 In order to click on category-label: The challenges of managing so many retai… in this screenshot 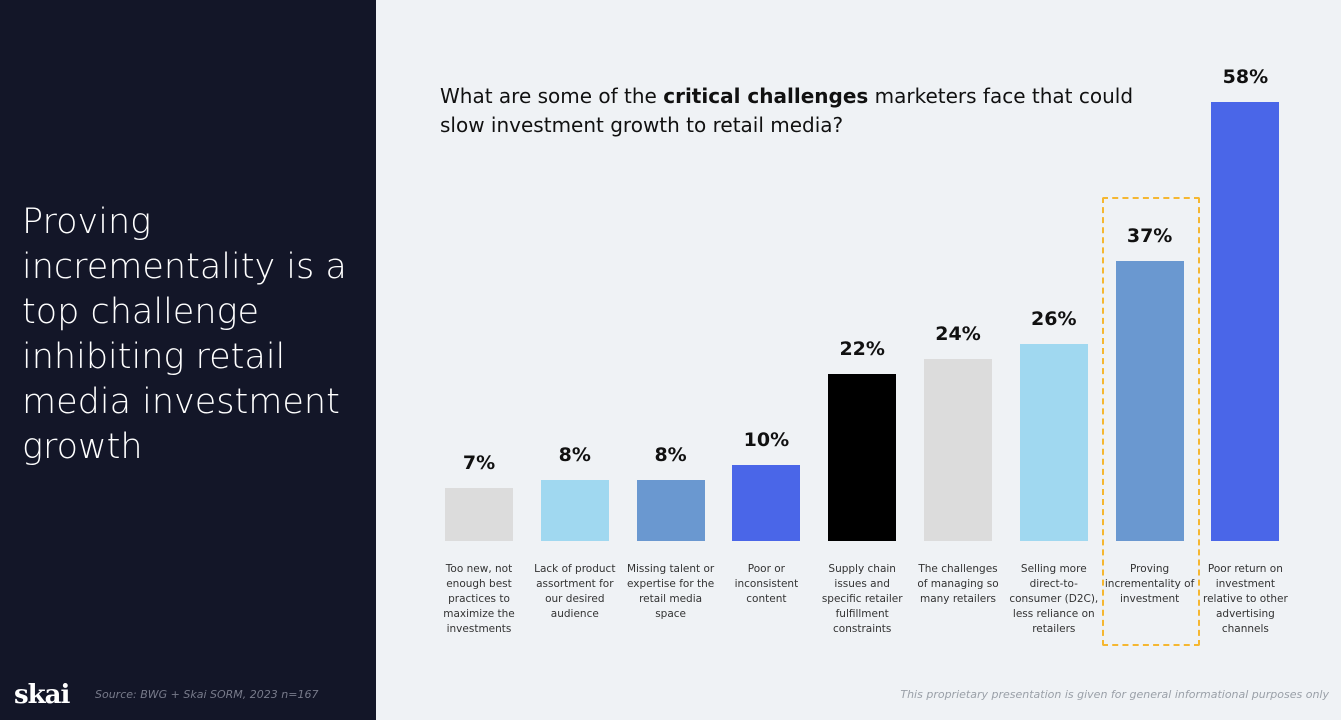, I will do `click(958, 584)`.